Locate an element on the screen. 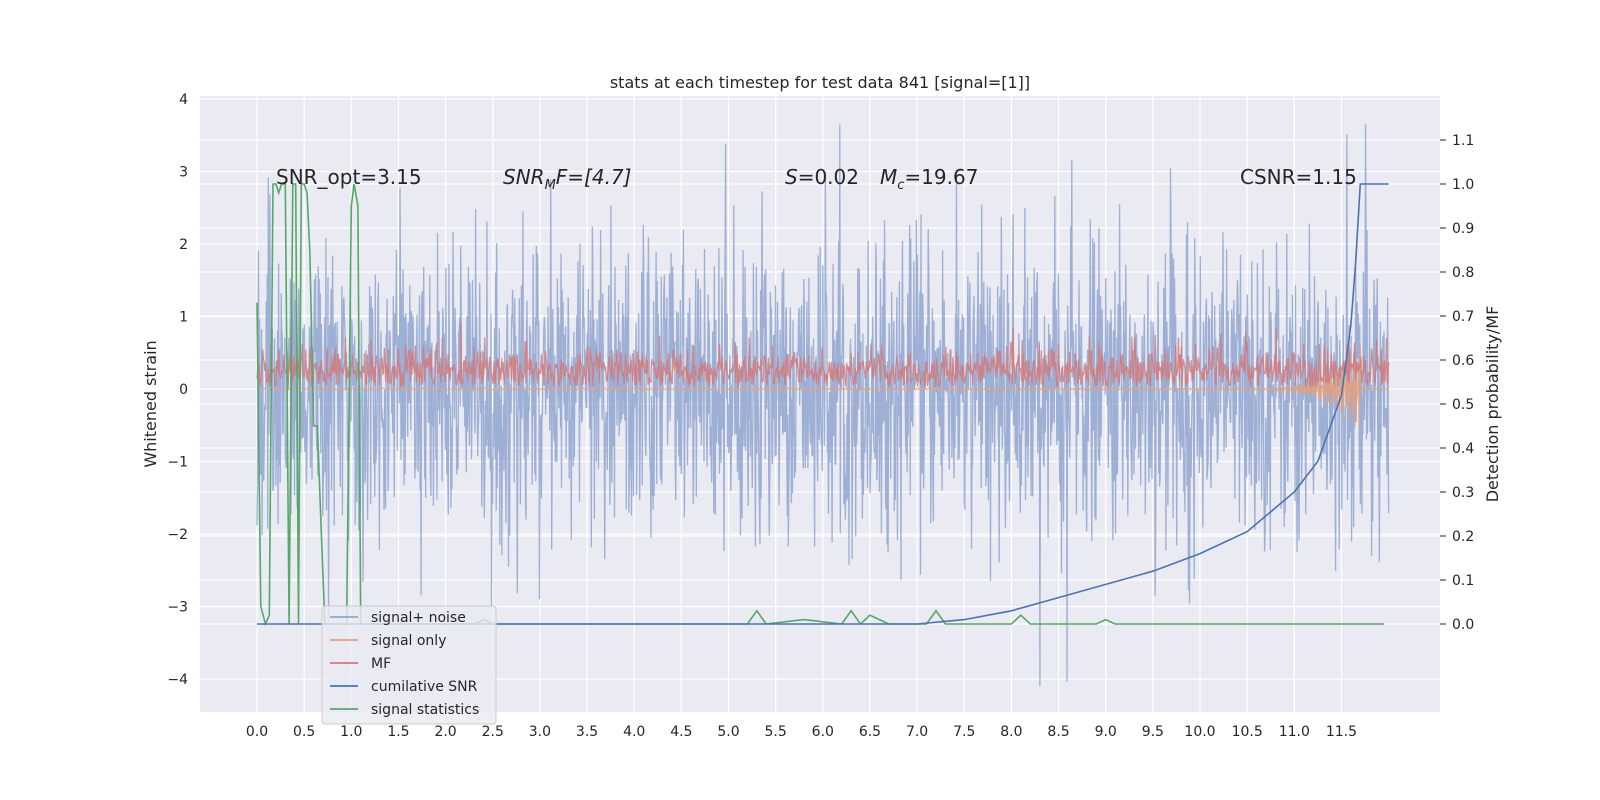  legend-item-signal-statistics: signal statistics is located at coordinates (404, 710).